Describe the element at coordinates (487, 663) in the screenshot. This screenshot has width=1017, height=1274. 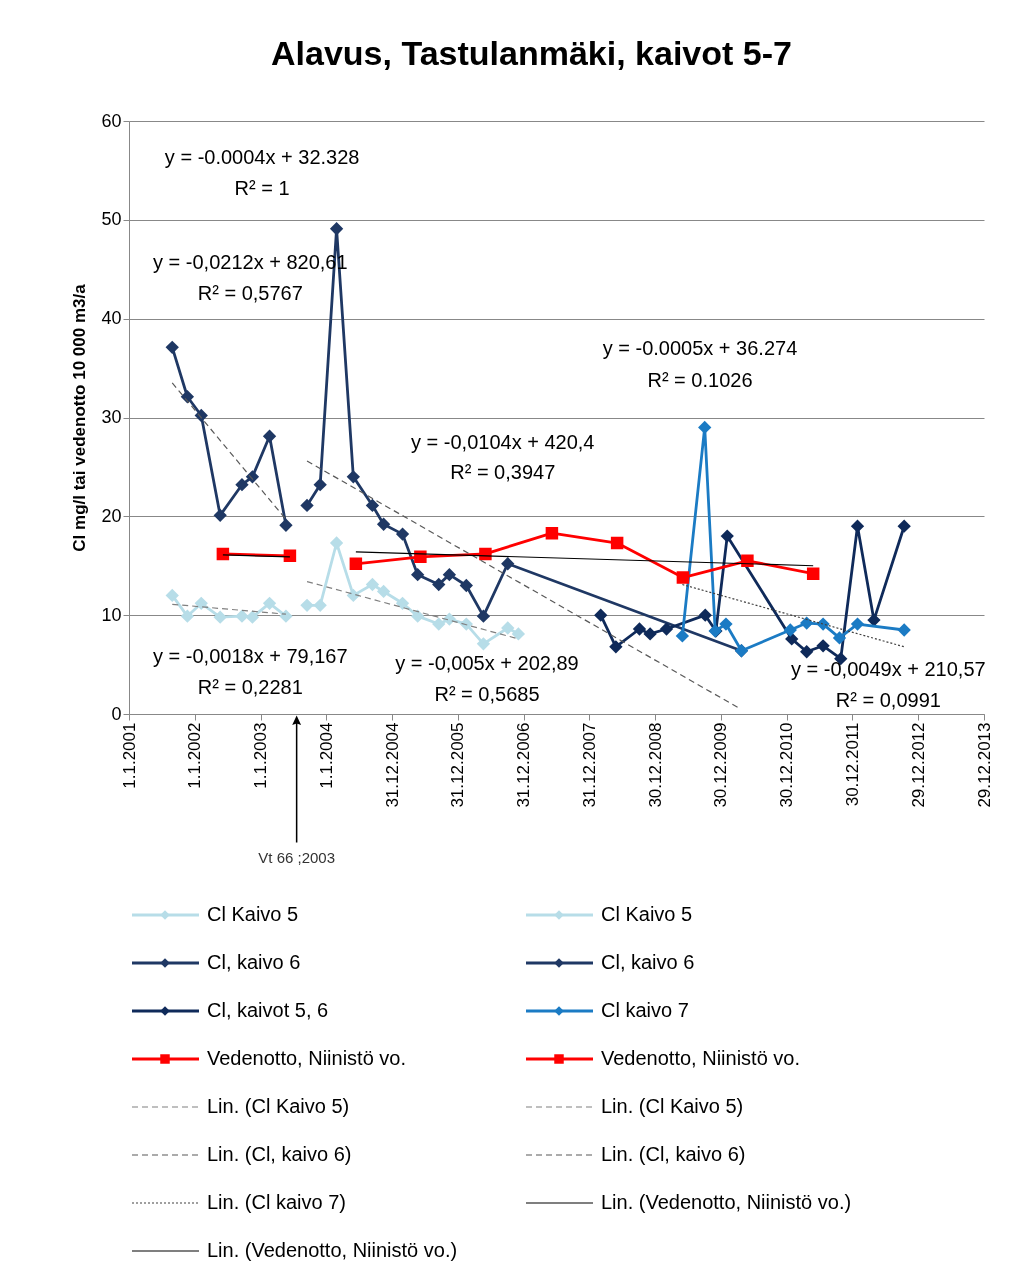
I see `annotation: y = -0,005x + 202,89` at that location.